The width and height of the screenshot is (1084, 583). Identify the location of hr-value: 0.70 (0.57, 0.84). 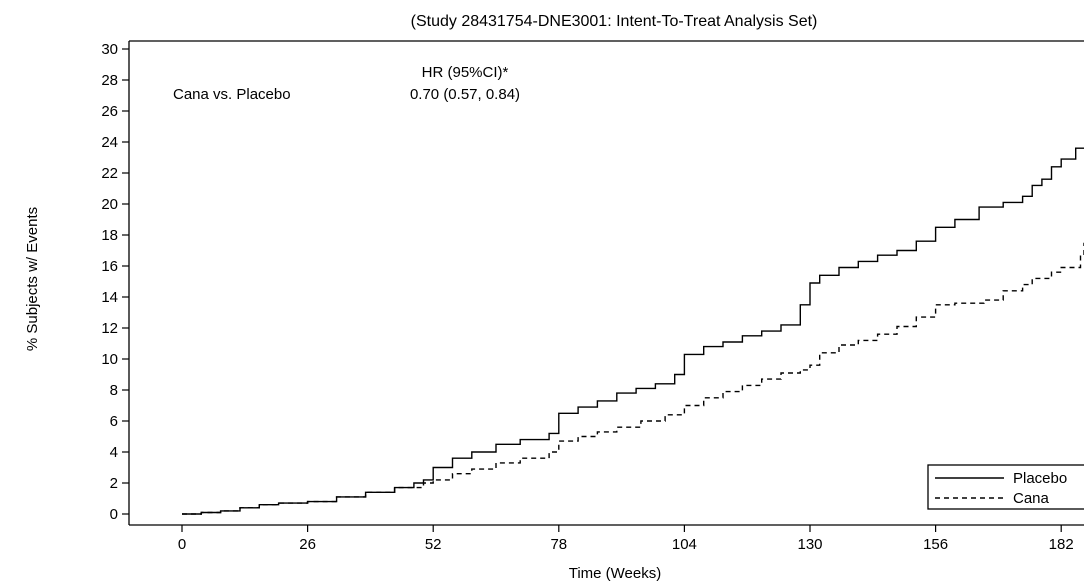
(465, 94).